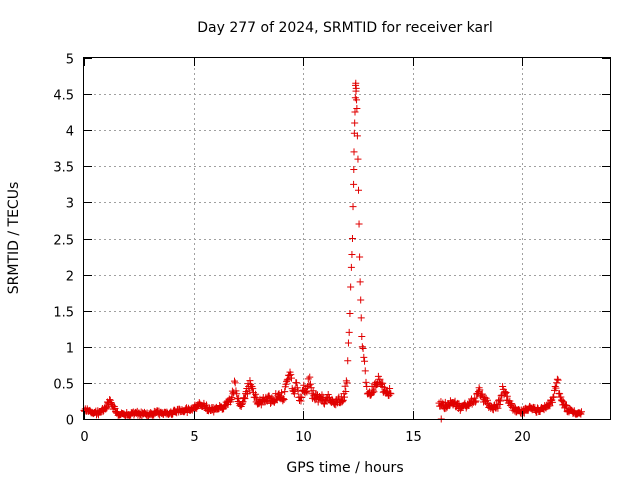 The height and width of the screenshot is (480, 640). Describe the element at coordinates (63, 96) in the screenshot. I see `y-tick-label: 4.5` at that location.